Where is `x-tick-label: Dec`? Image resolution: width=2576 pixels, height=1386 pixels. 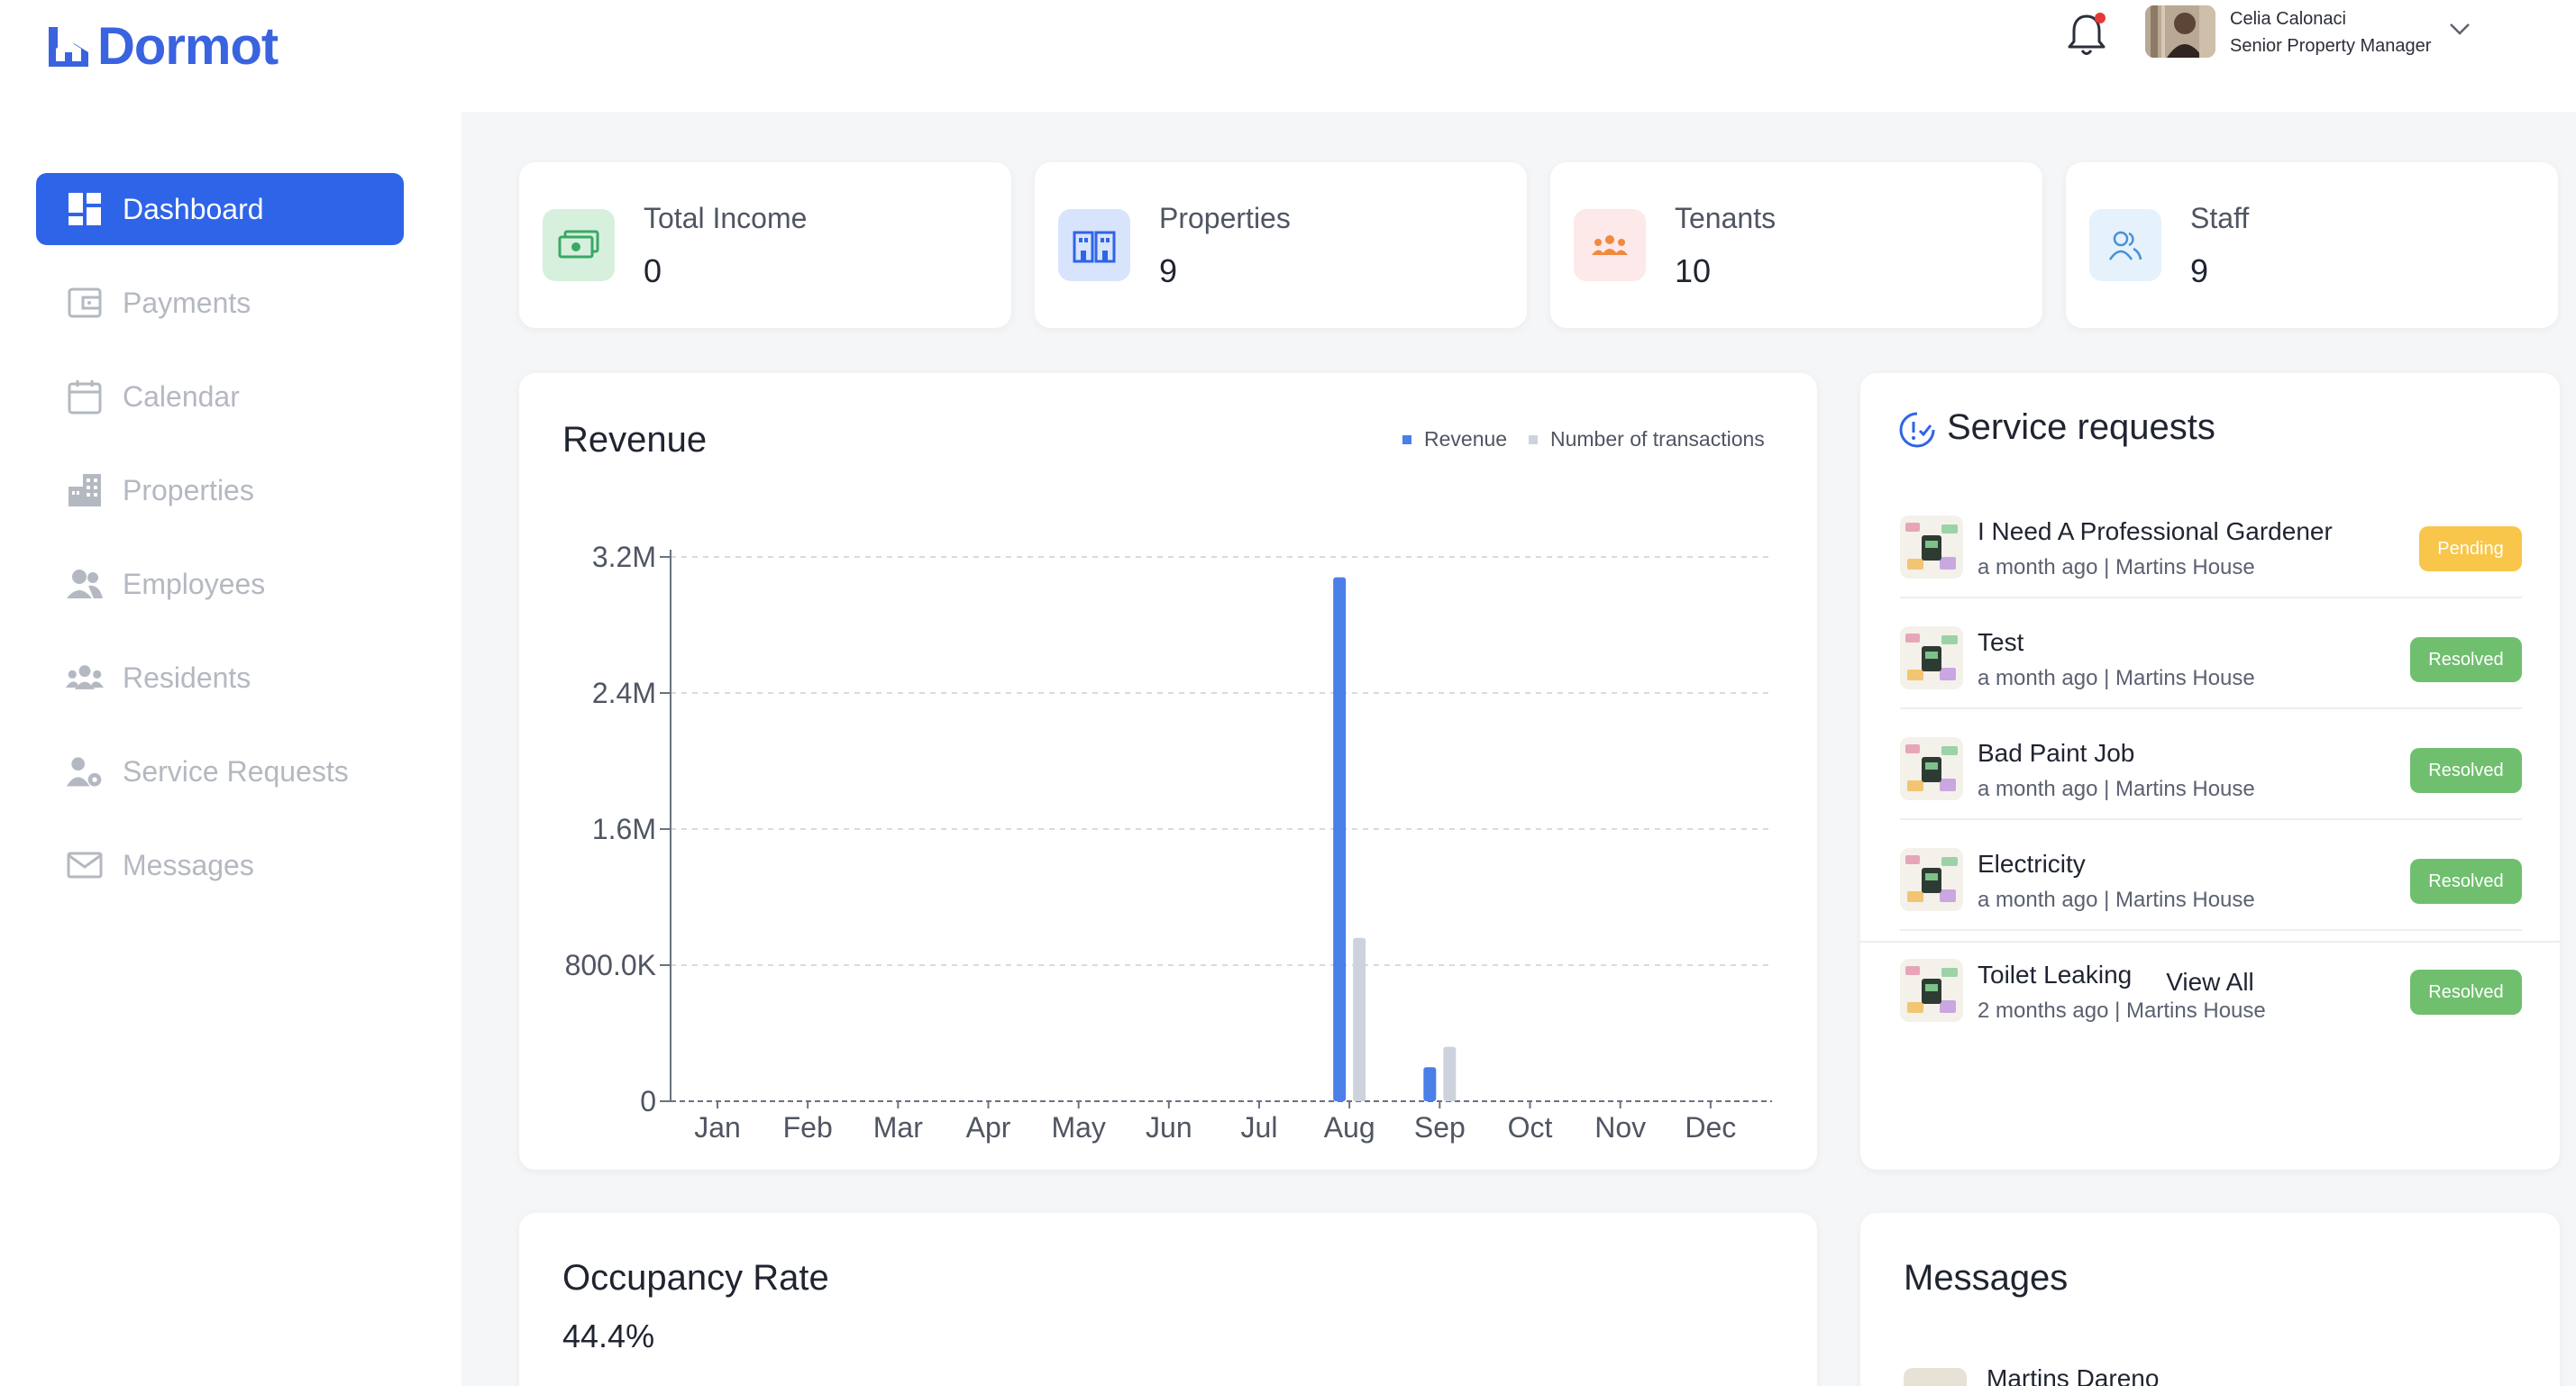 x-tick-label: Dec is located at coordinates (1710, 1127).